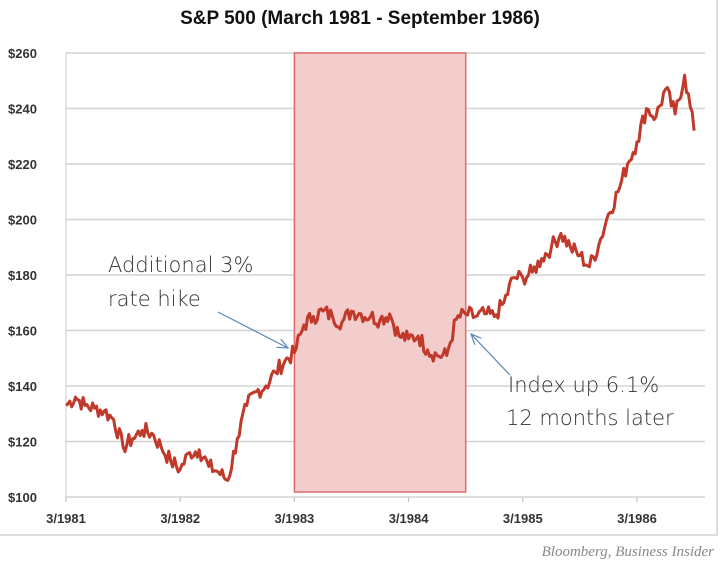 This screenshot has height=568, width=720. I want to click on source-credit: Bloomberg, Business Insider, so click(627, 552).